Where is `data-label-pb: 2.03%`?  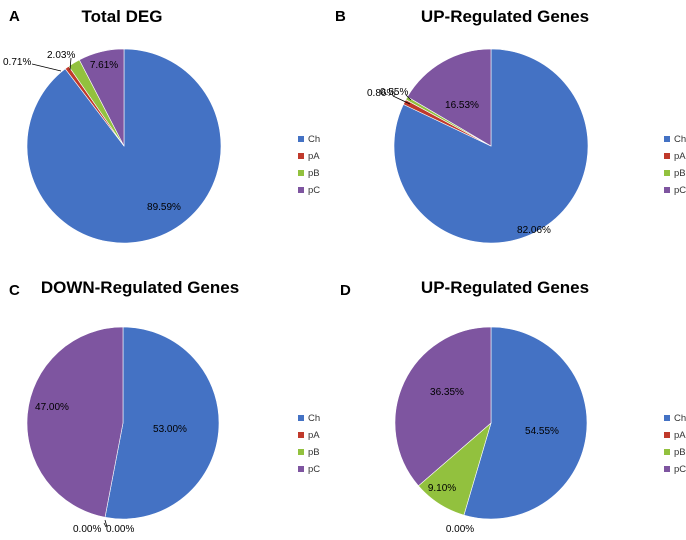 data-label-pb: 2.03% is located at coordinates (61, 55).